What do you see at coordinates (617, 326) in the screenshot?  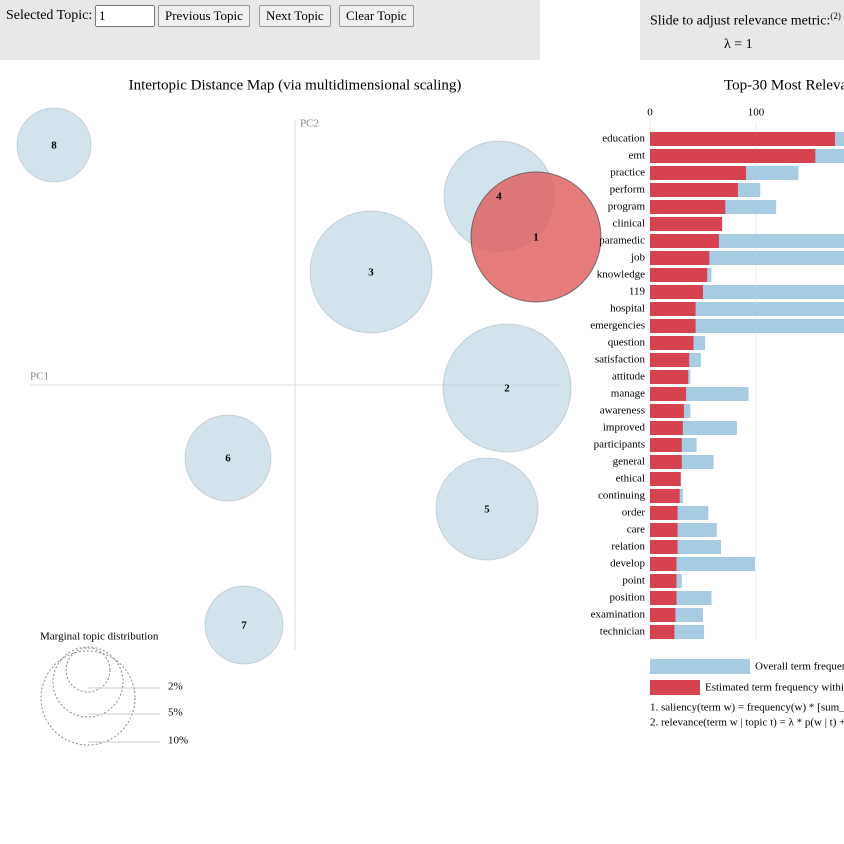 I see `term-label: emergencies` at bounding box center [617, 326].